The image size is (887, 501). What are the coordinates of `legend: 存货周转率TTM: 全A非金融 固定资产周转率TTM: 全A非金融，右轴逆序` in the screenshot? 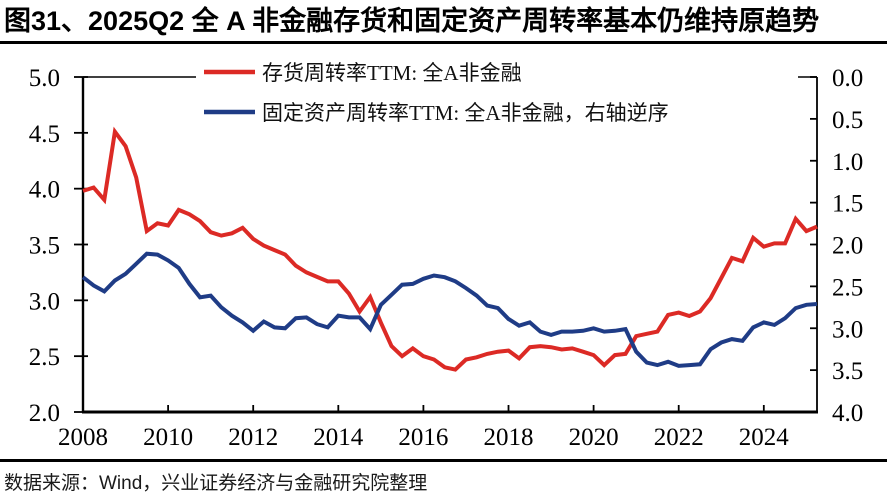 It's located at (497, 93).